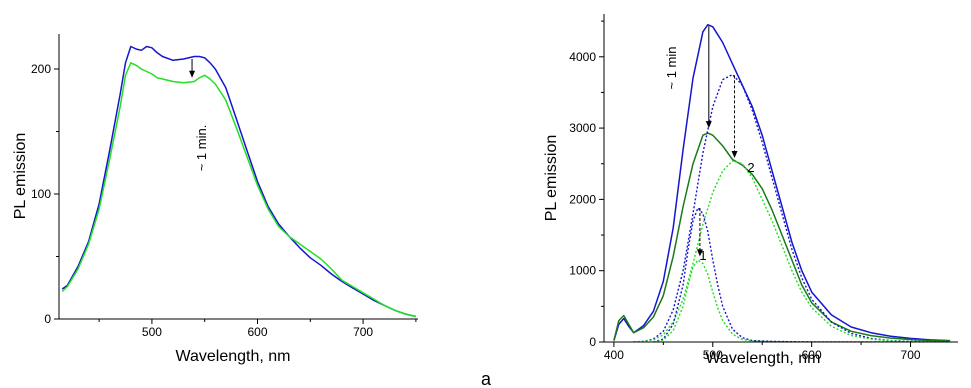 This screenshot has height=388, width=971. What do you see at coordinates (20, 176) in the screenshot?
I see `left-chart-y-axis-title: PL emission` at bounding box center [20, 176].